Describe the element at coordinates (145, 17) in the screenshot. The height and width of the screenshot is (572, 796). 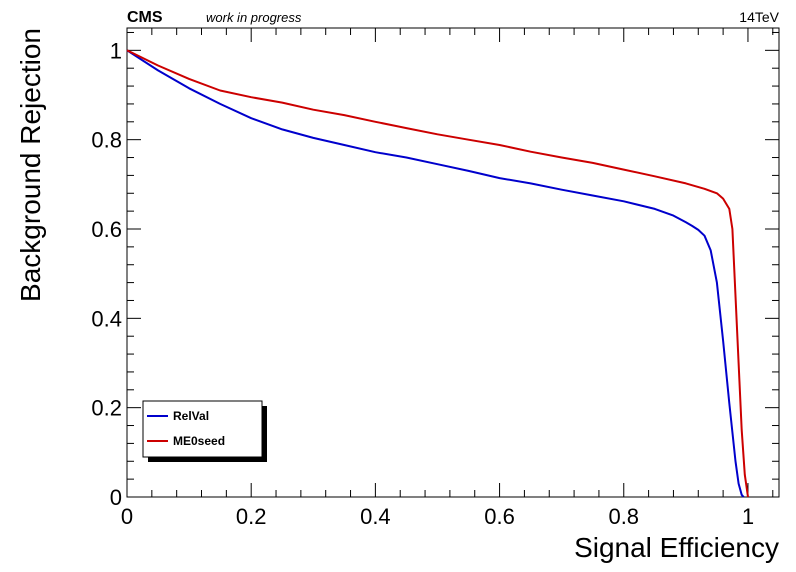
I see `experiment-label: CMS` at that location.